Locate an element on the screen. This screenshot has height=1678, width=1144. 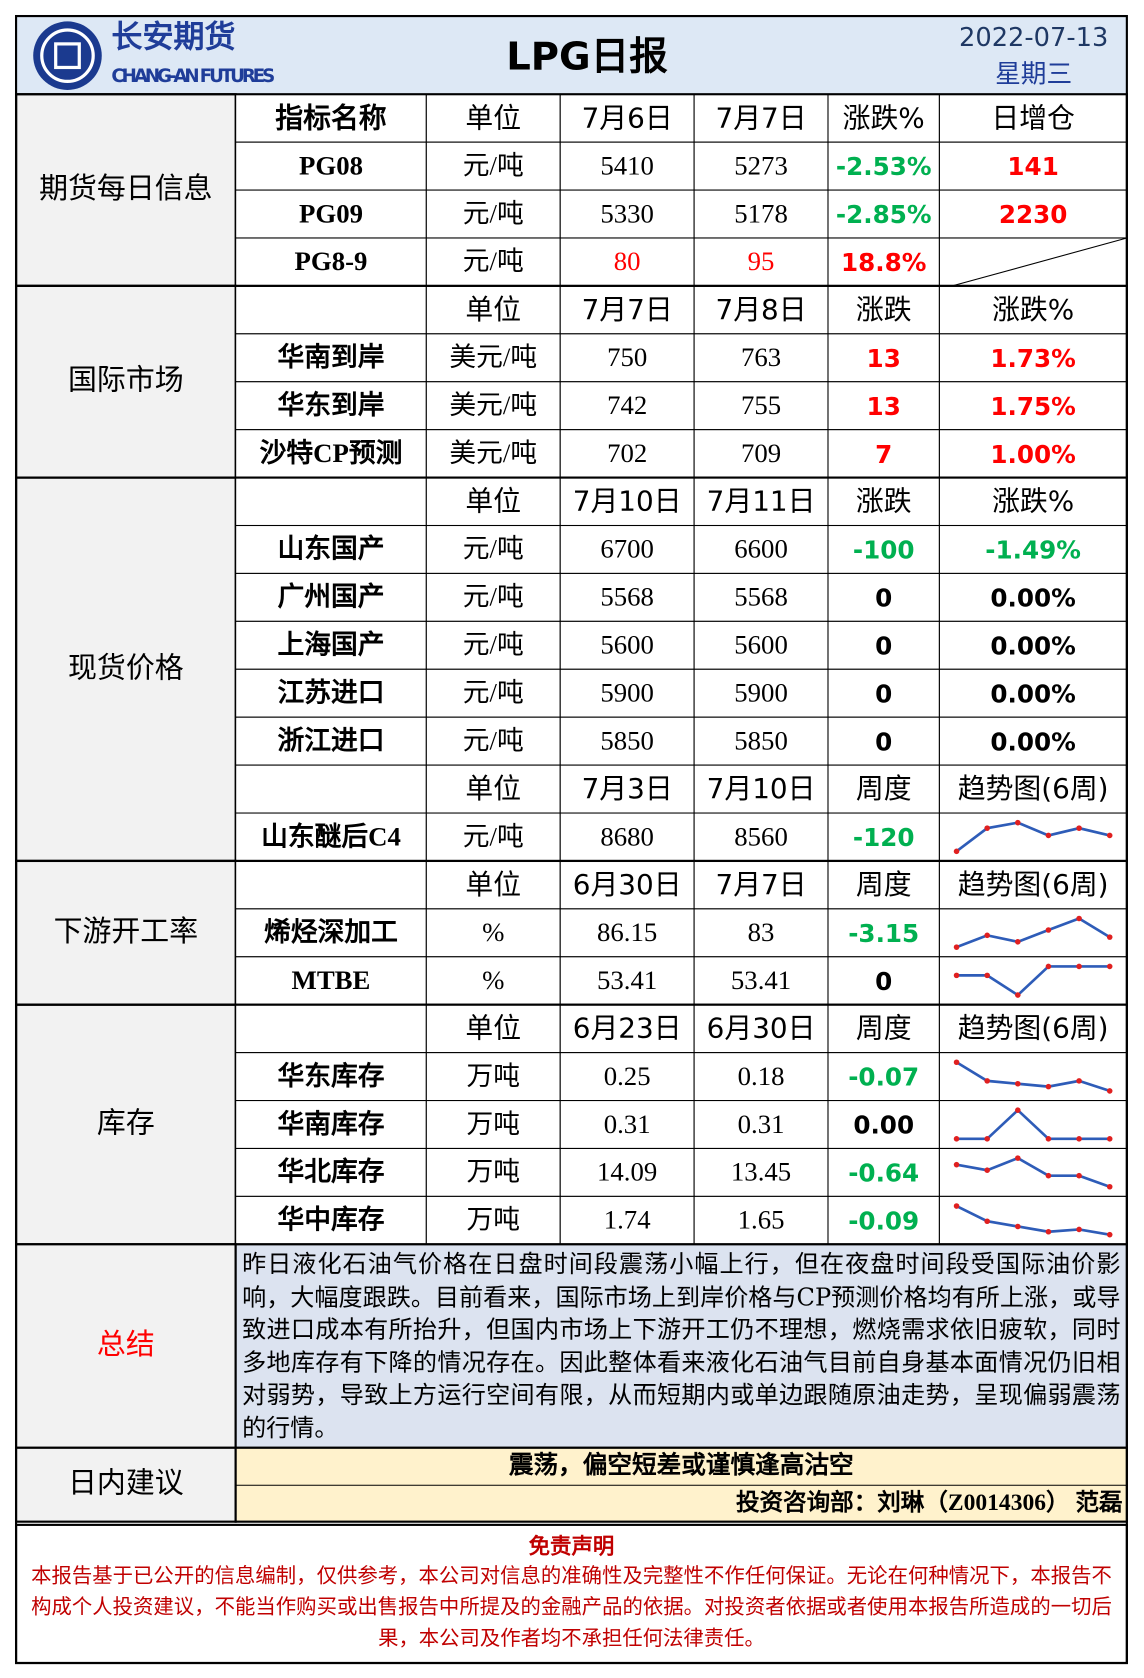
cell-text: -3.15 is located at coordinates (883, 933).